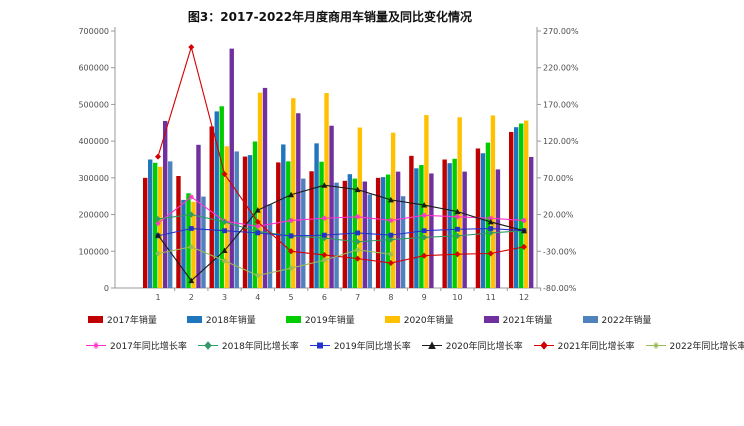 Image resolution: width=744 pixels, height=426 pixels. Describe the element at coordinates (558, 178) in the screenshot. I see `right-axis-tick-label: 70.00%` at that location.